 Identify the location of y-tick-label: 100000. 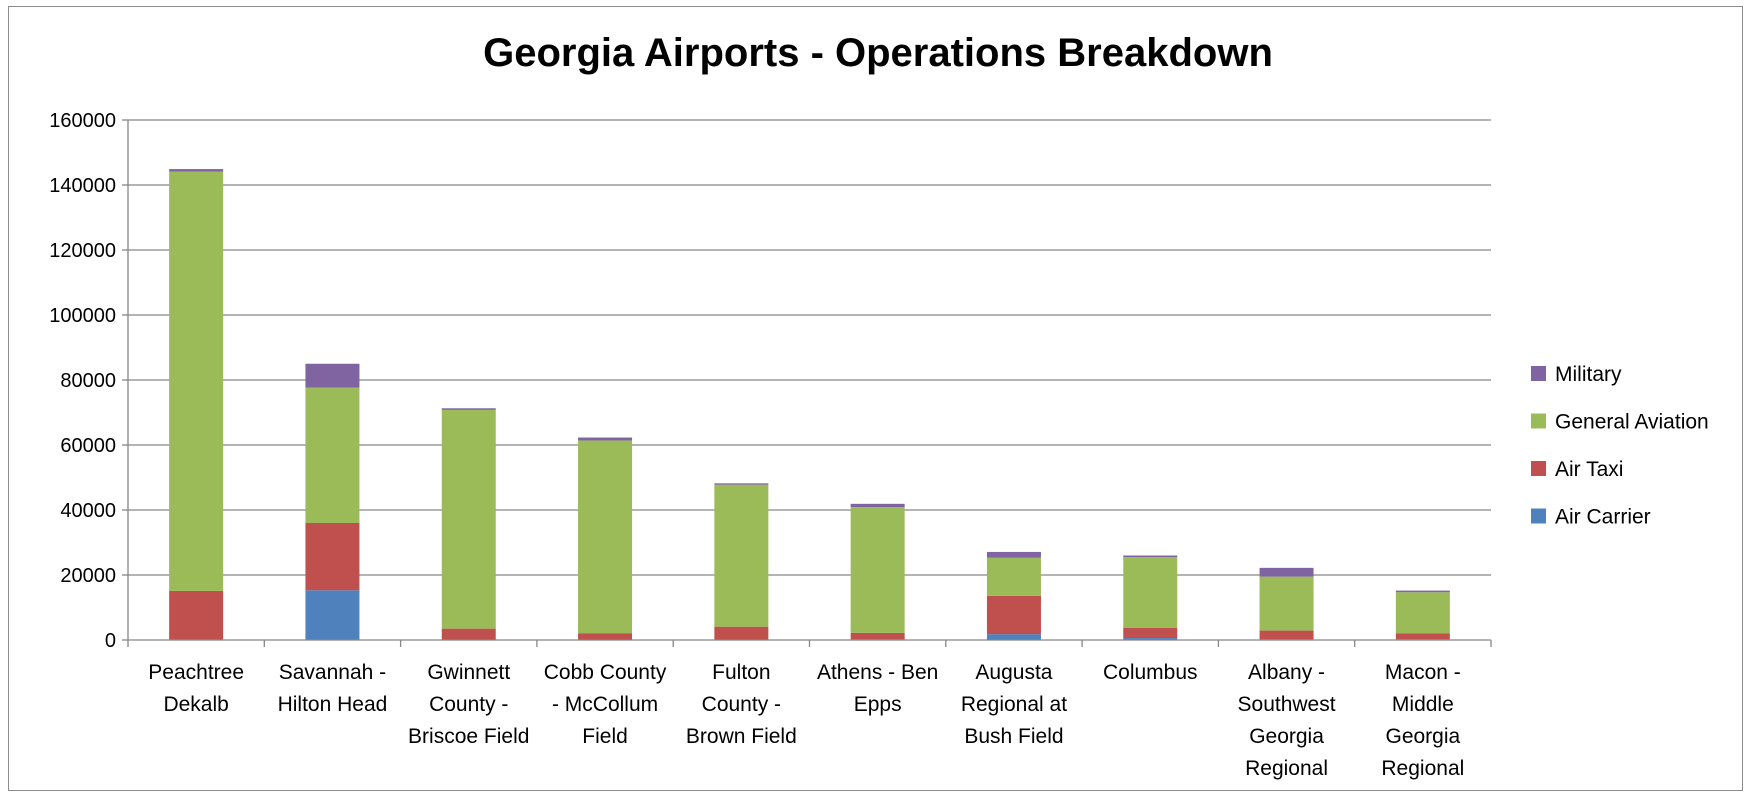
(82, 316).